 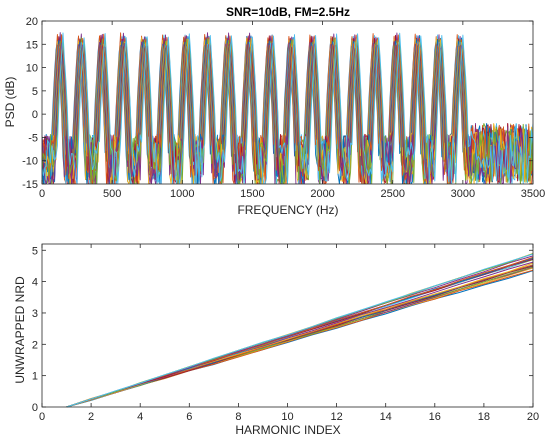 What do you see at coordinates (140, 417) in the screenshot?
I see `x-tick-label: 4` at bounding box center [140, 417].